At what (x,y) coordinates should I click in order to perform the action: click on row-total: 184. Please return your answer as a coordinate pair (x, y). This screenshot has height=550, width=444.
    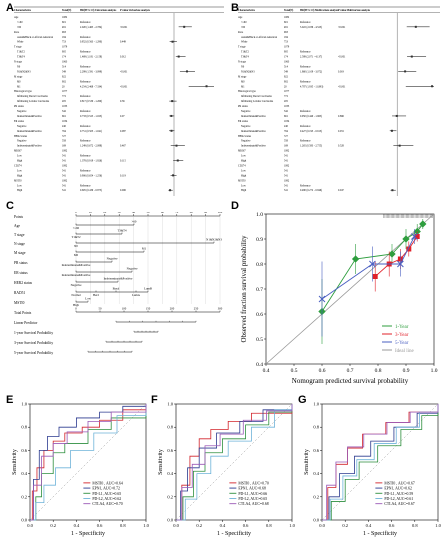
    Looking at the image, I should click on (64, 37).